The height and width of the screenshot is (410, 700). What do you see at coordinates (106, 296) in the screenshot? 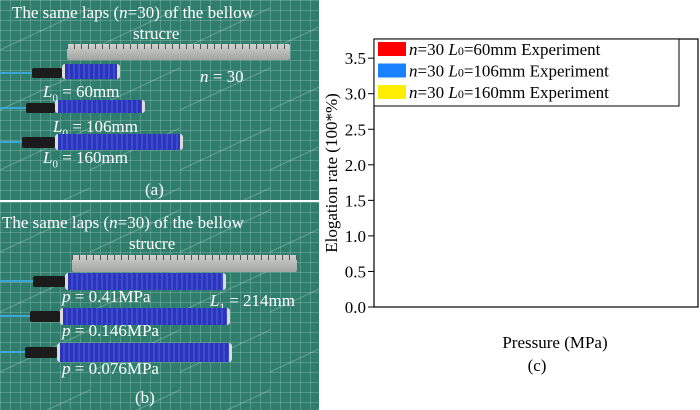
I see `pressure-label-041: p = 0.41MPa` at bounding box center [106, 296].